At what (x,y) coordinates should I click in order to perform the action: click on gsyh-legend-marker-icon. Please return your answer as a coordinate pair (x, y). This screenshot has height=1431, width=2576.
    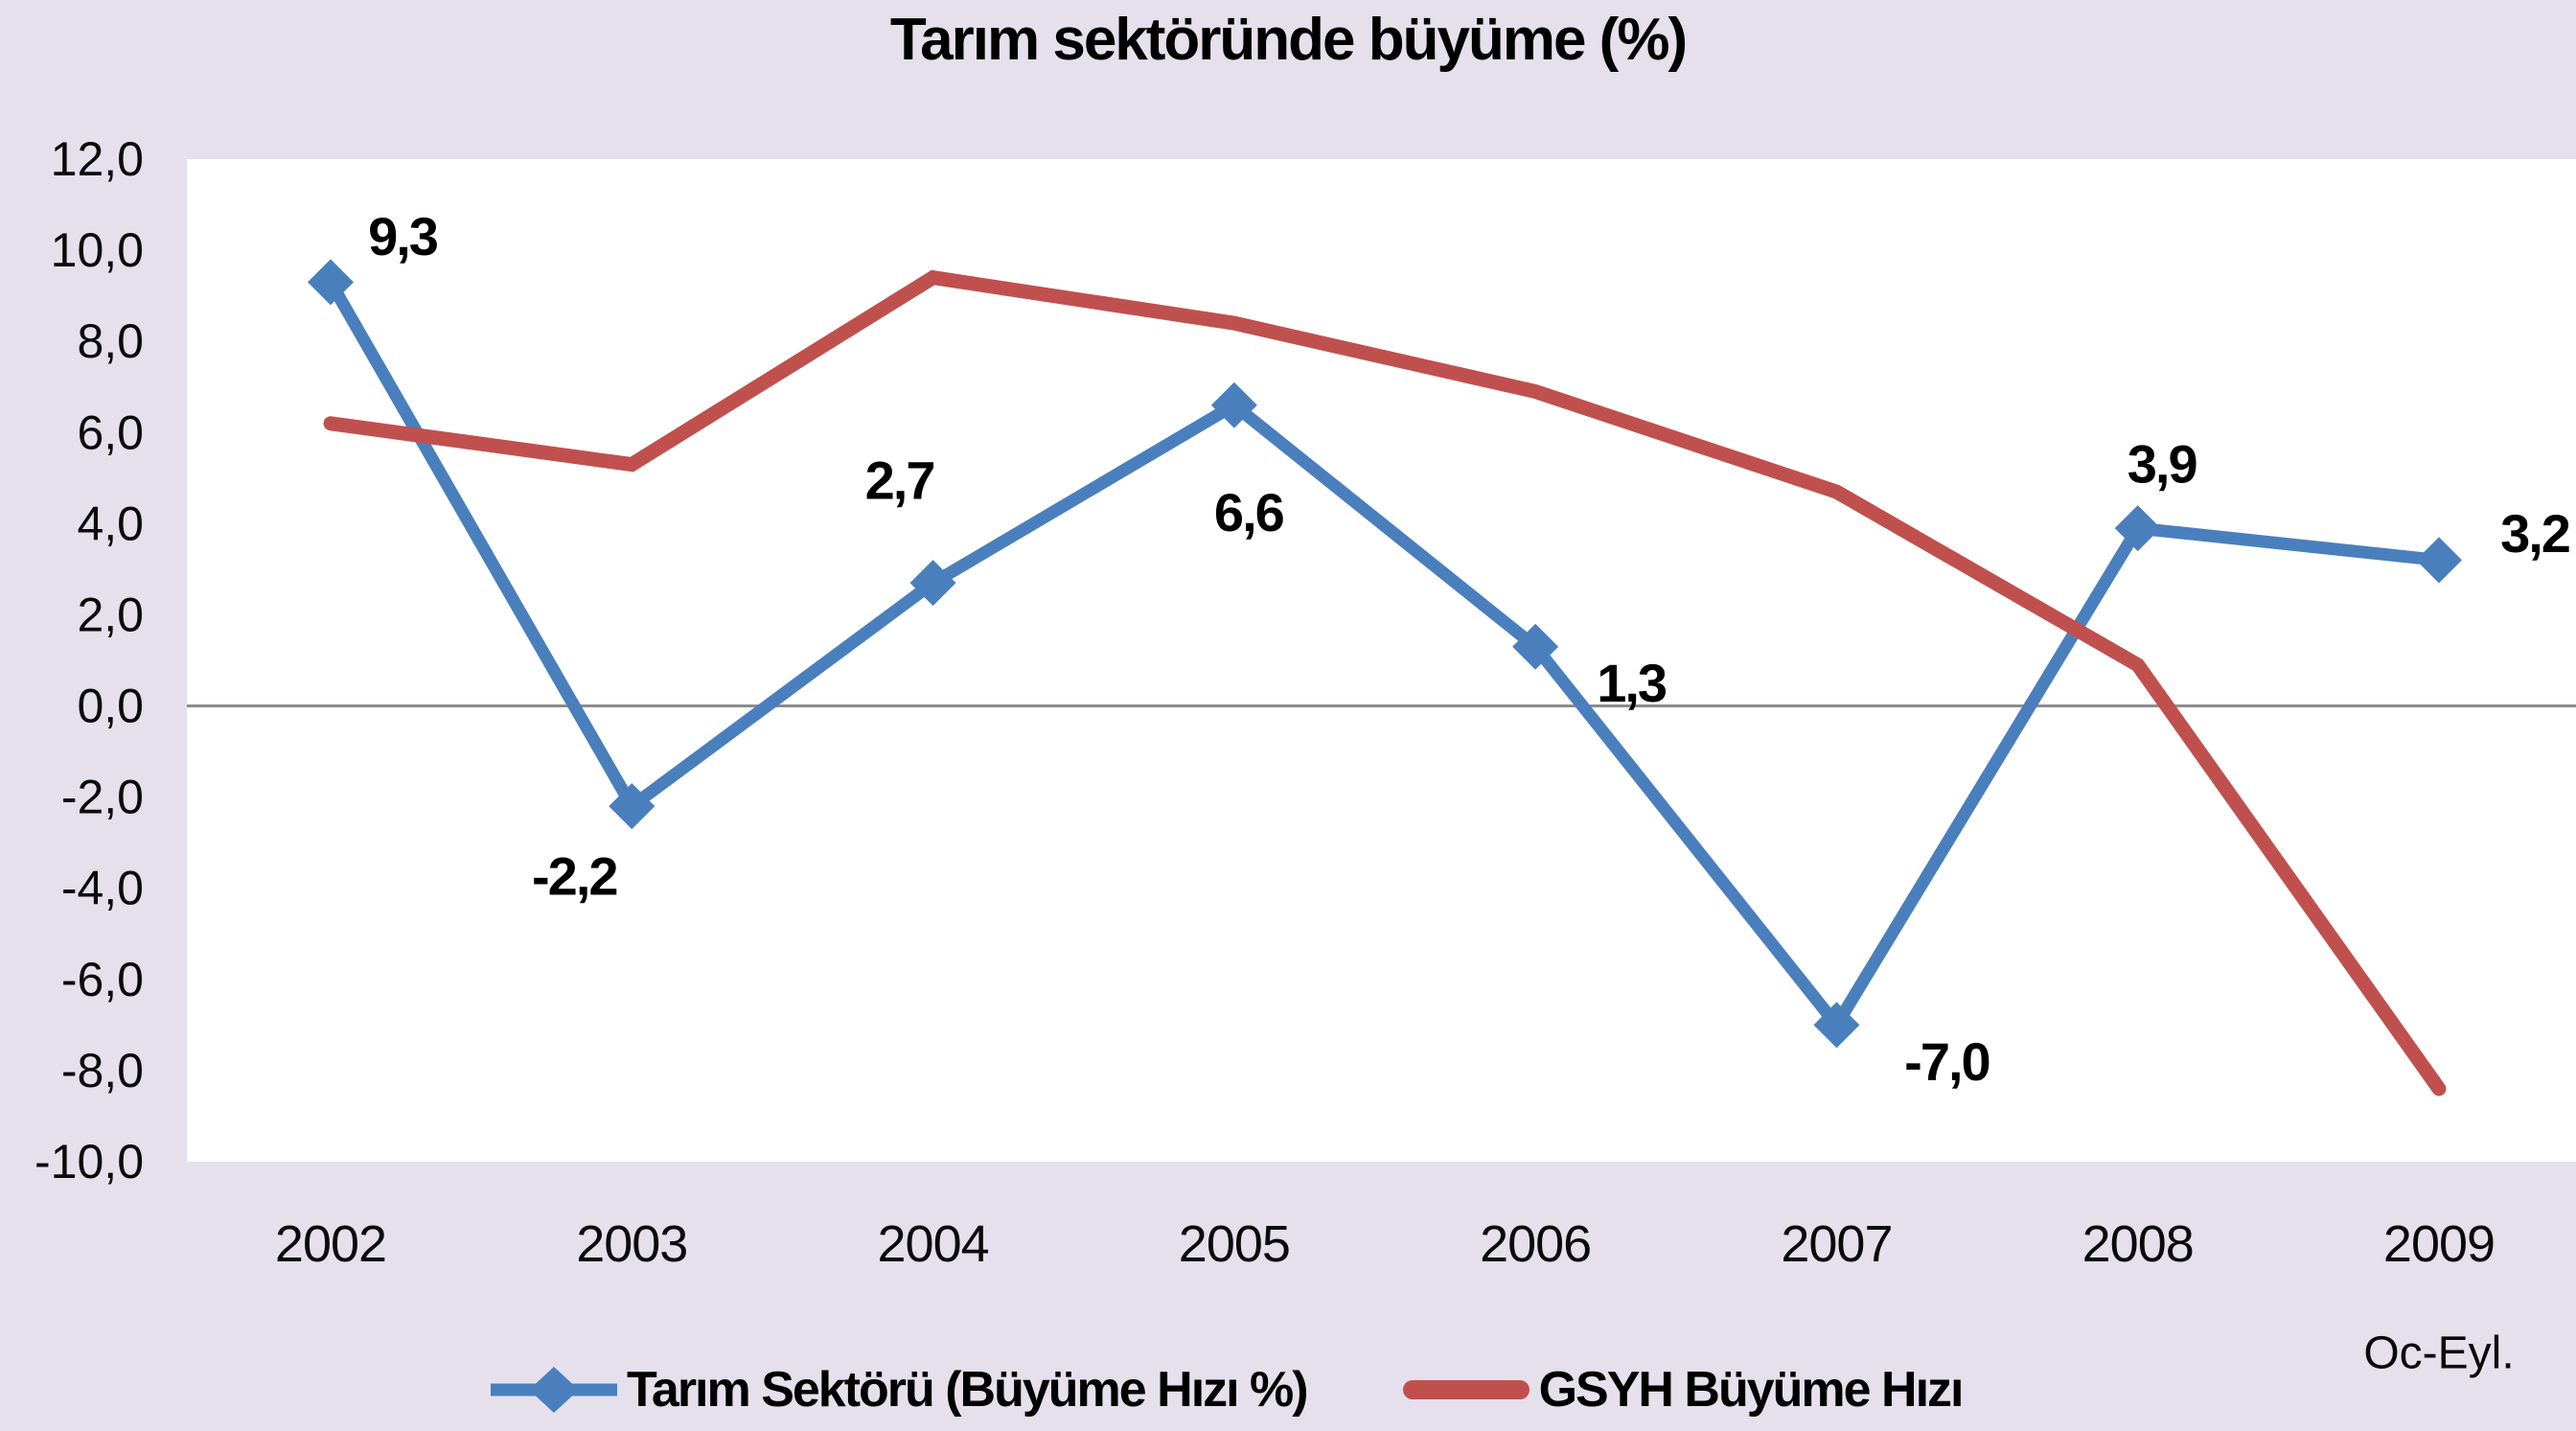
    Looking at the image, I should click on (1466, 1389).